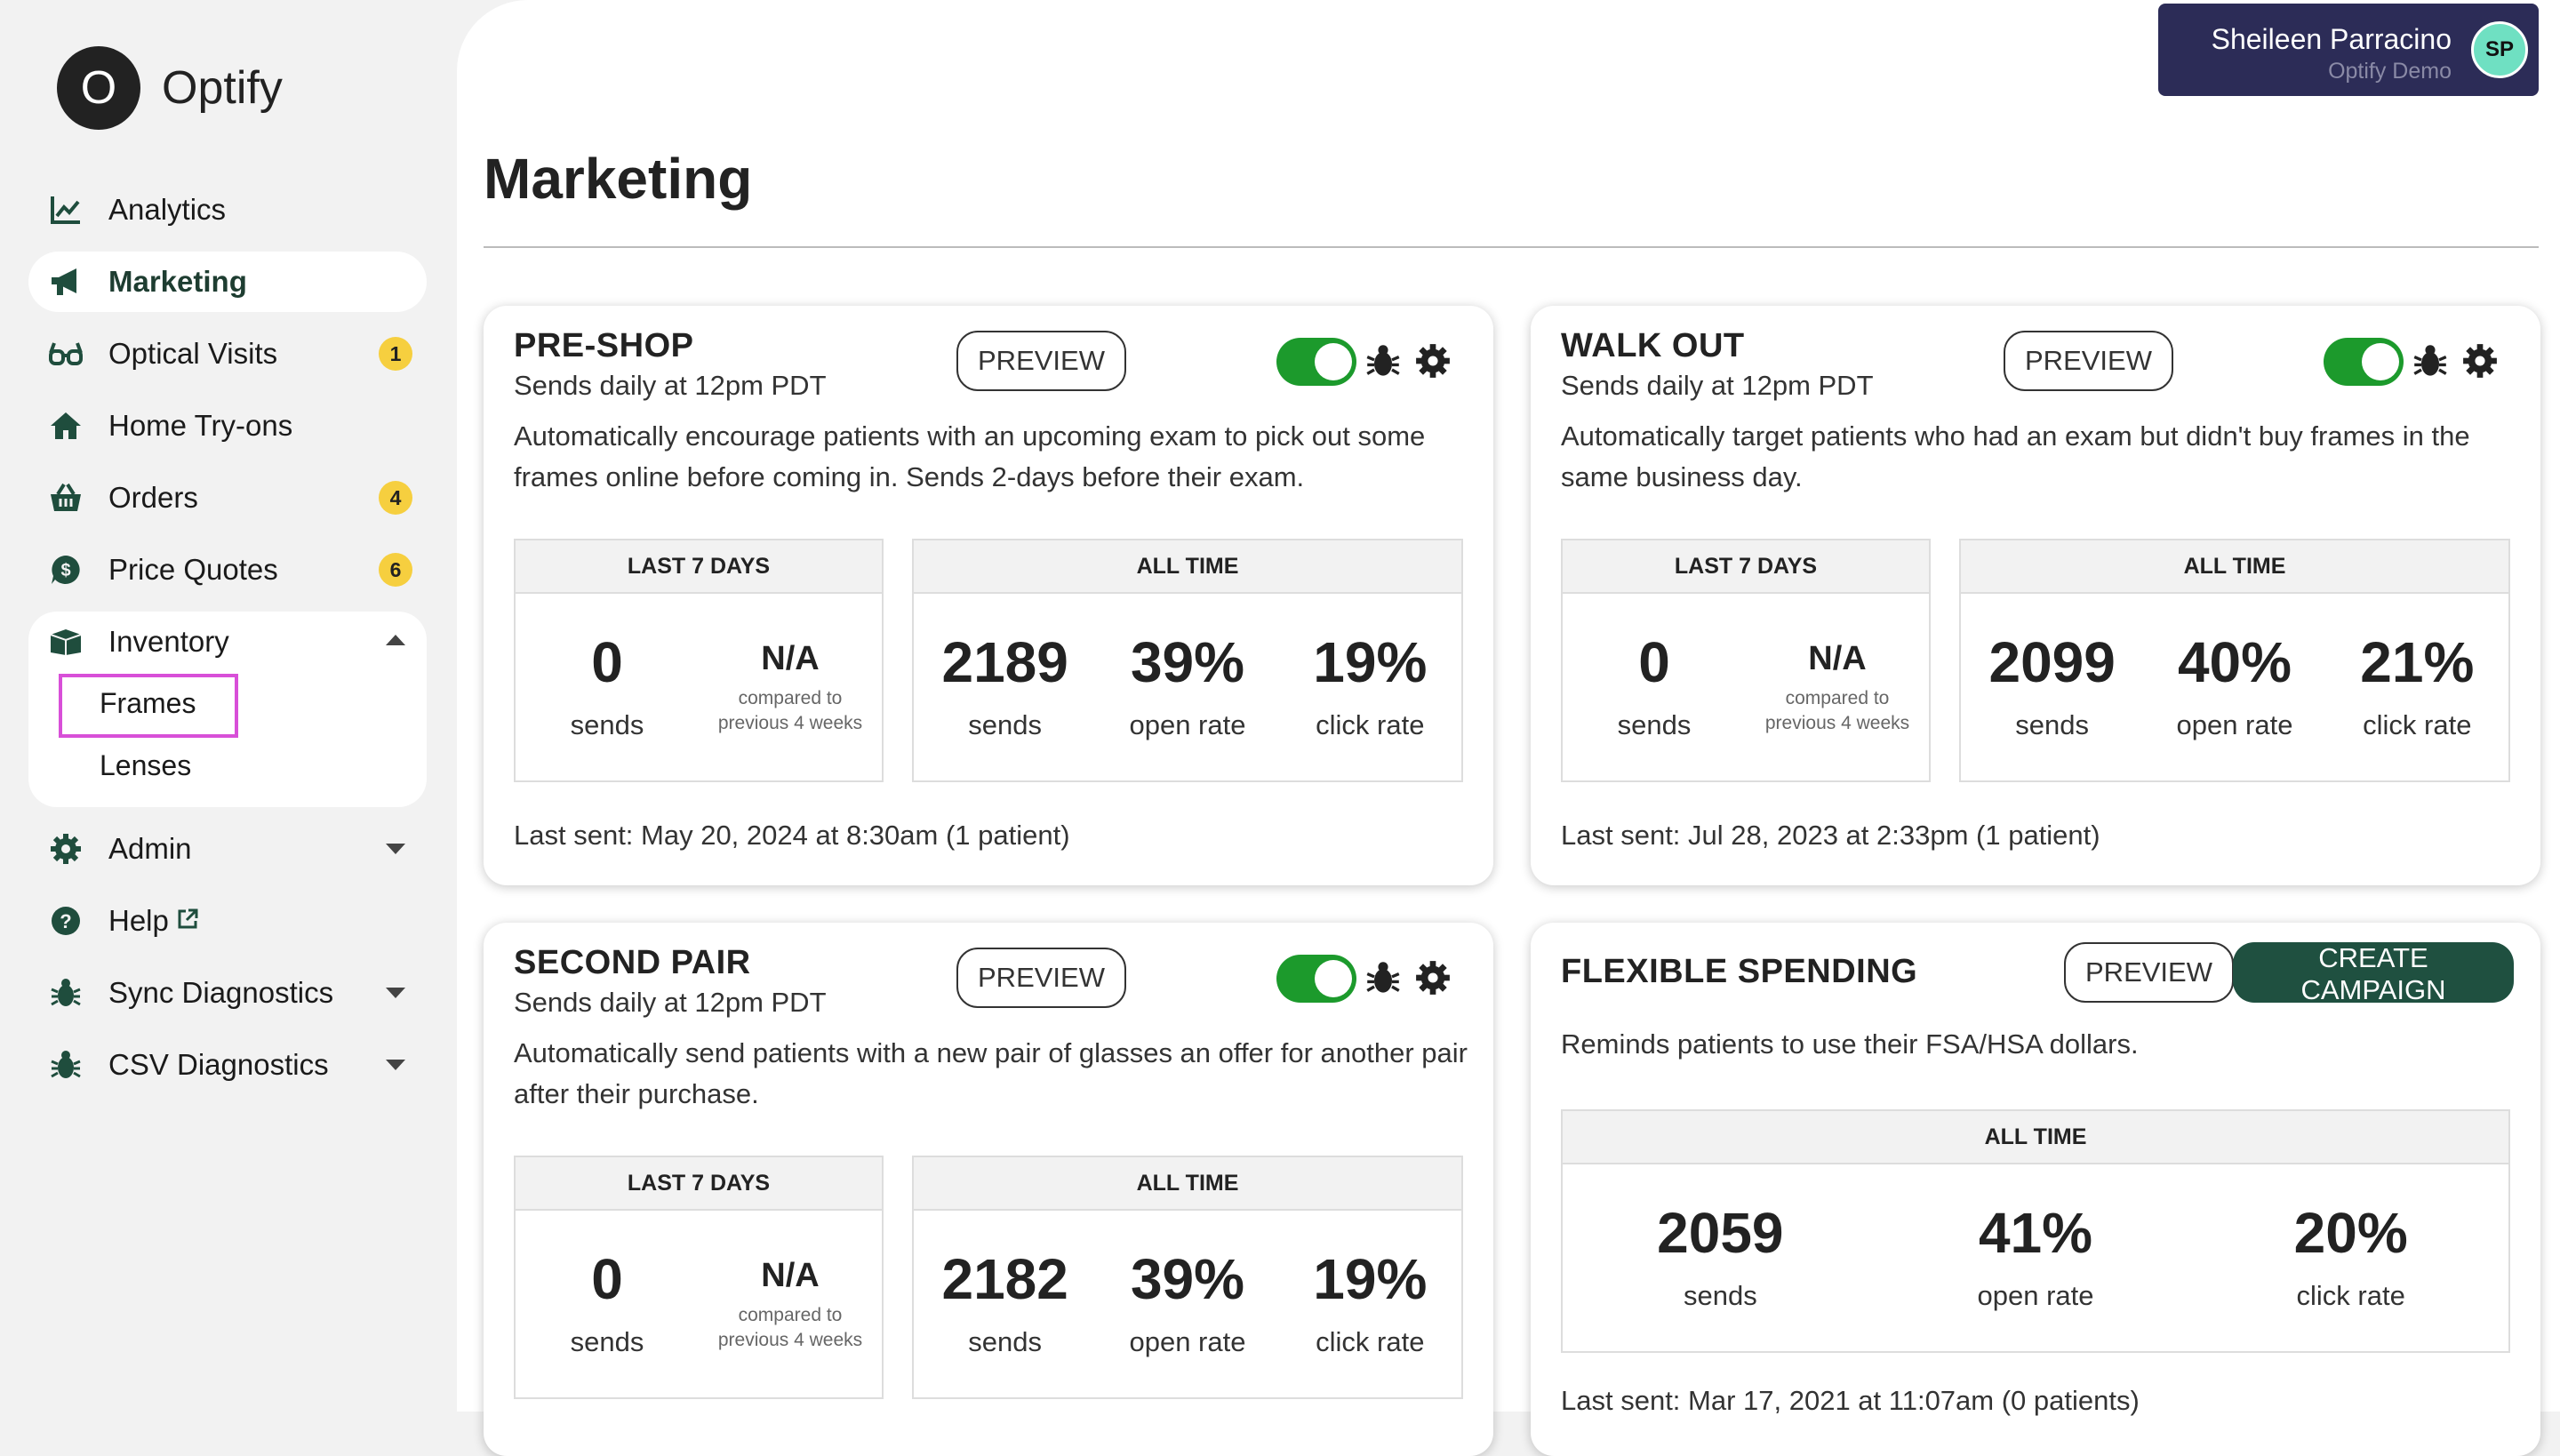 The height and width of the screenshot is (1456, 2560). Describe the element at coordinates (193, 569) in the screenshot. I see `sidebar-item-label: Price Quotes` at that location.